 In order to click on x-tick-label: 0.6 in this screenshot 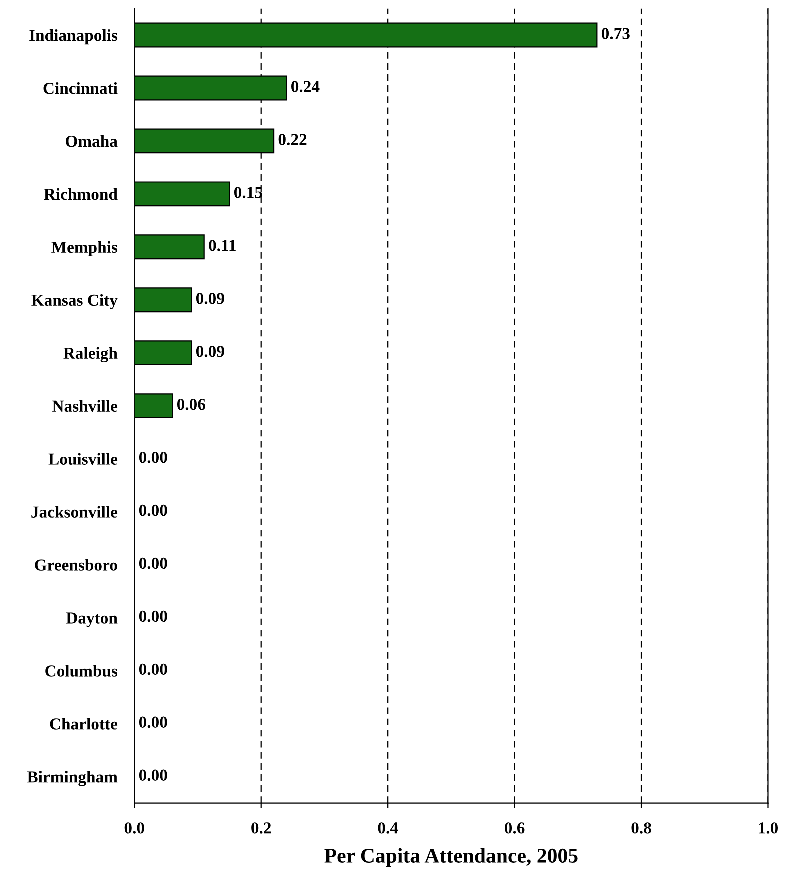, I will do `click(515, 828)`.